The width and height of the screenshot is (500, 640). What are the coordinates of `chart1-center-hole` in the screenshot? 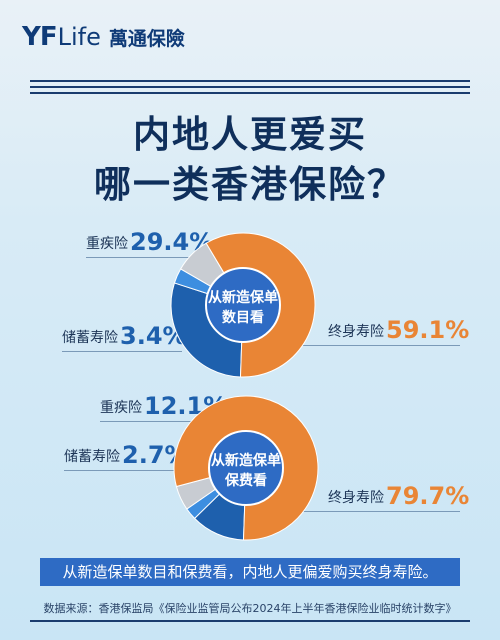 It's located at (243, 305).